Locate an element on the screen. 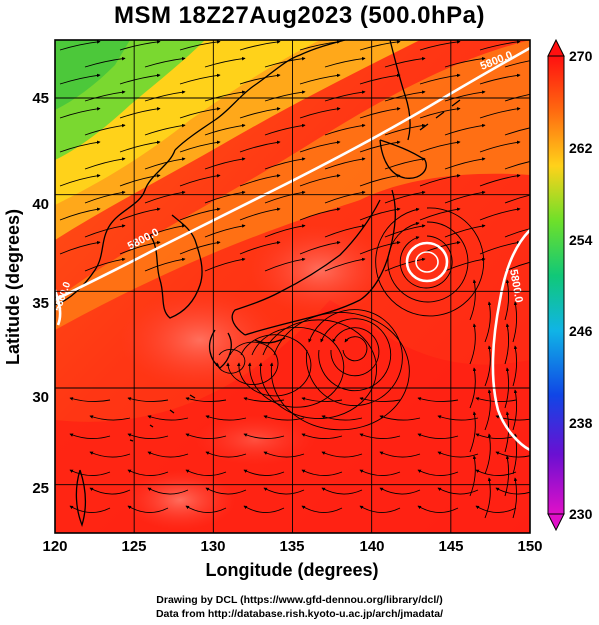 The width and height of the screenshot is (599, 625). x-tick-label: 130 is located at coordinates (212, 546).